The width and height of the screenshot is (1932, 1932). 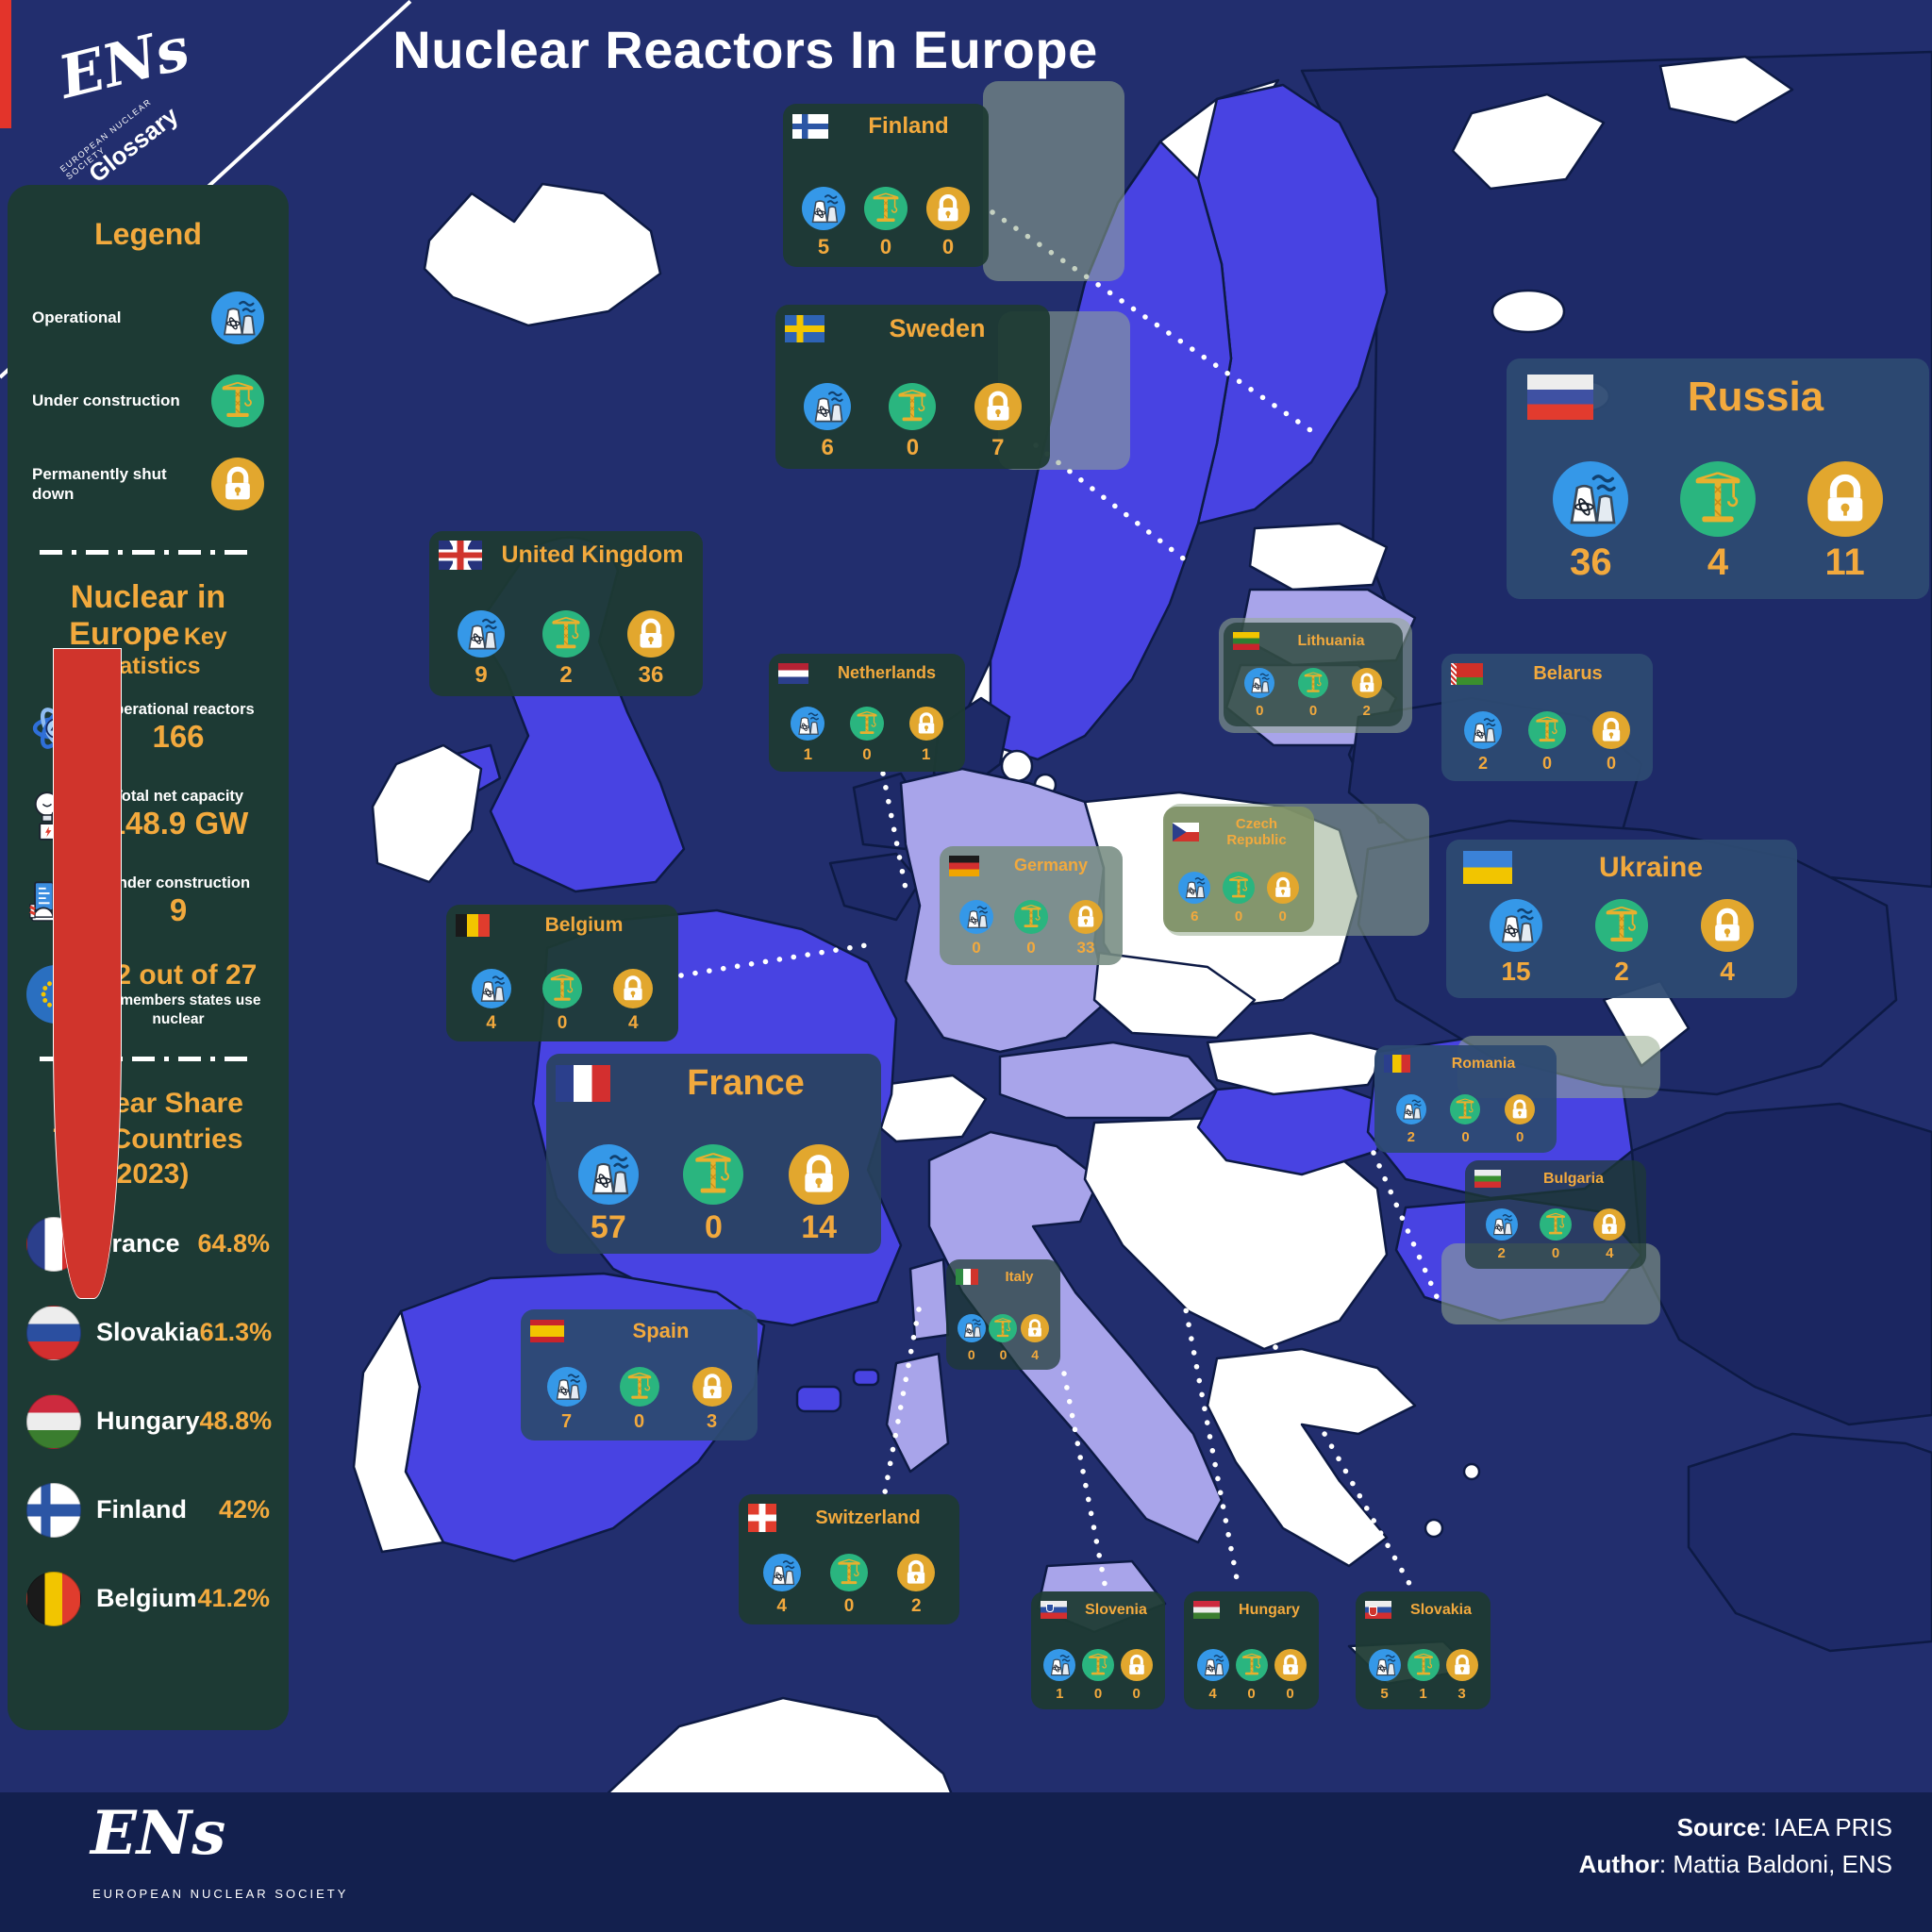 I want to click on share-percent: 48.8%, so click(x=236, y=1422).